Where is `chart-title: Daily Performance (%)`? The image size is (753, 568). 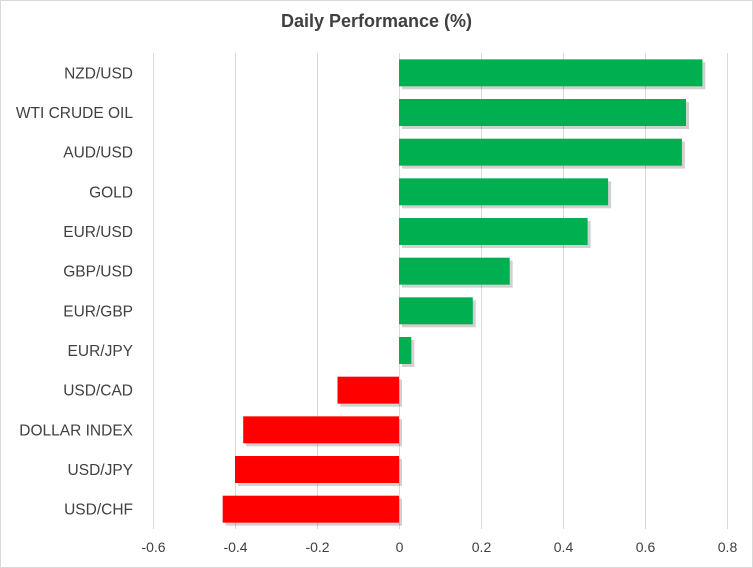
chart-title: Daily Performance (%) is located at coordinates (376, 21).